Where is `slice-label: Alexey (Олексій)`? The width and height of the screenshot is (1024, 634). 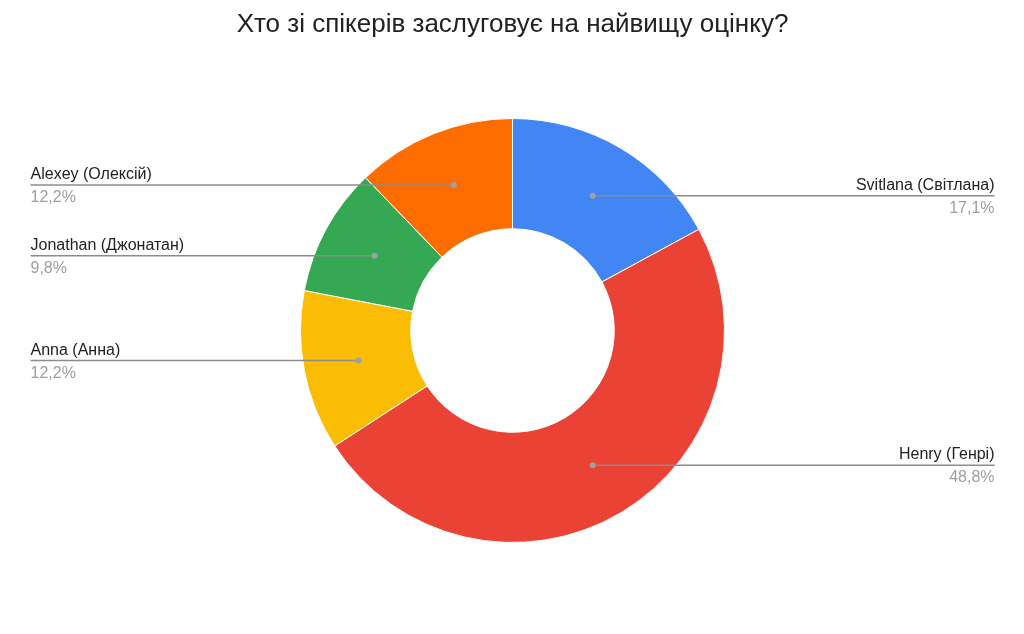
slice-label: Alexey (Олексій) is located at coordinates (91, 173).